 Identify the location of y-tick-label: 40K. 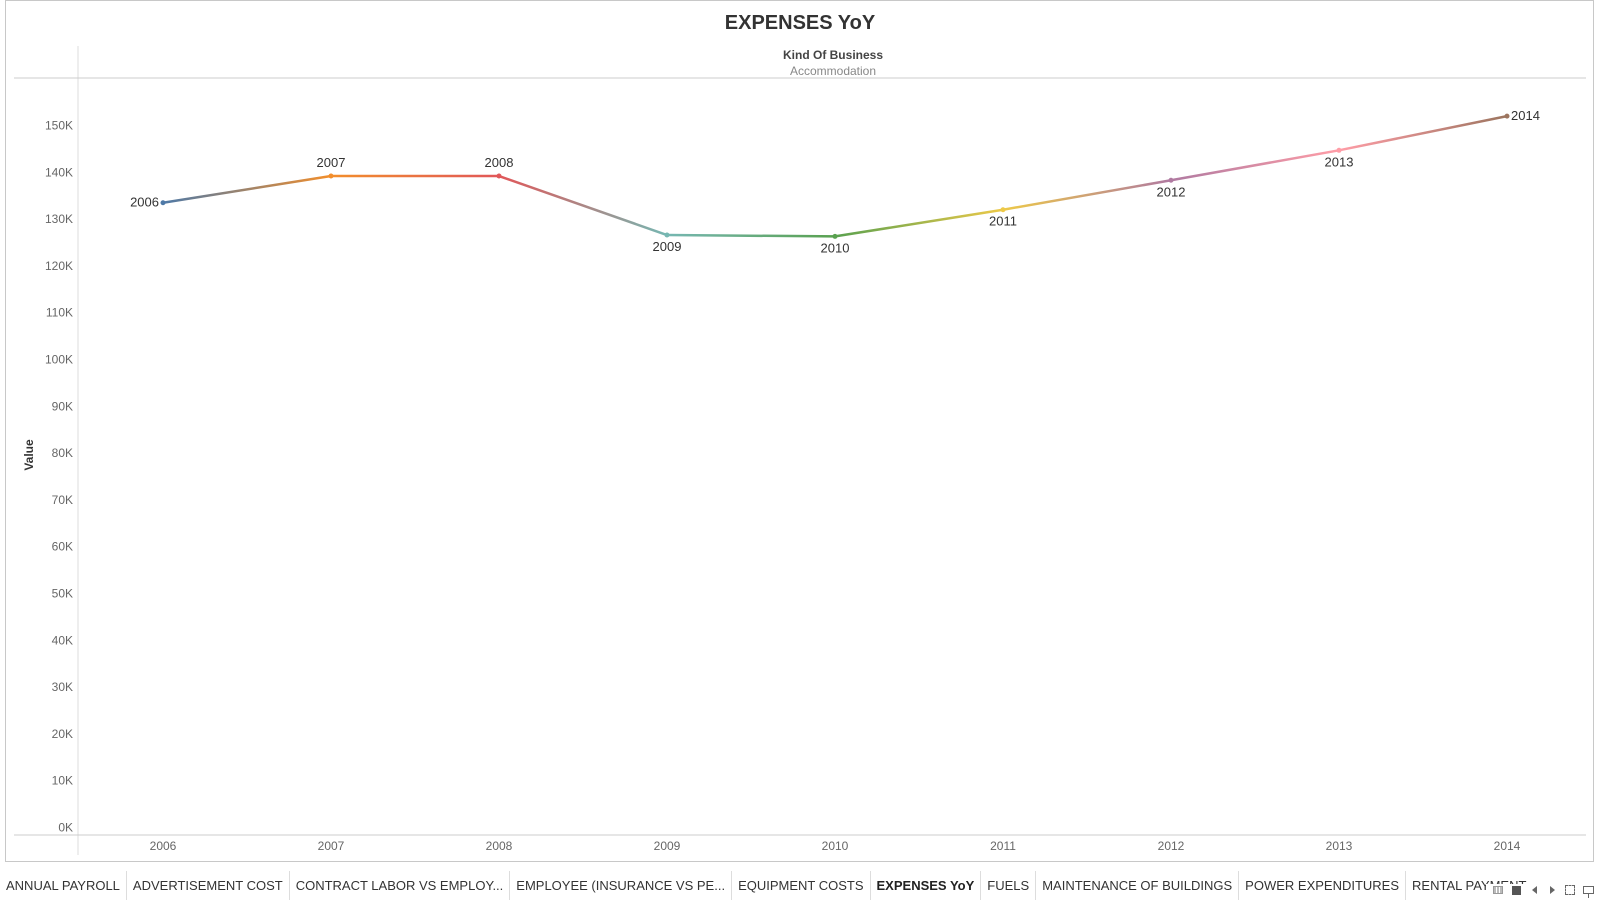
(62, 640).